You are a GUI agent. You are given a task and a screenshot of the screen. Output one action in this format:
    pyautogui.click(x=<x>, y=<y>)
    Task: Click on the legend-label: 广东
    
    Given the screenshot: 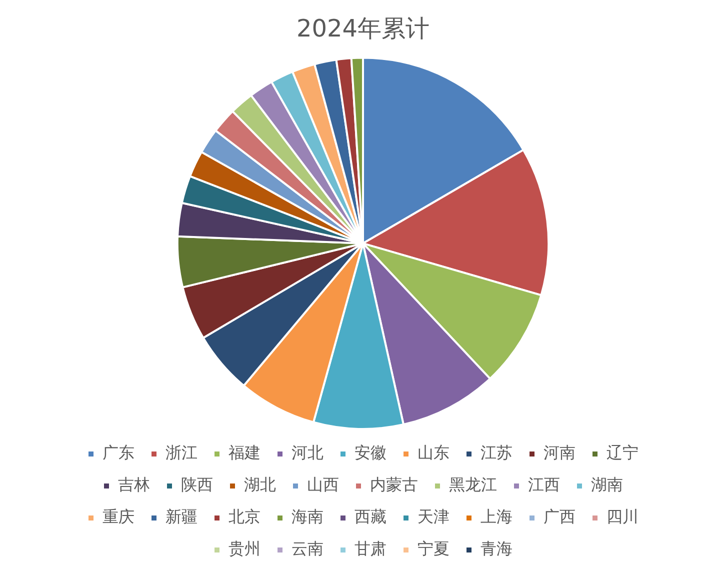 What is the action you would take?
    pyautogui.click(x=118, y=452)
    